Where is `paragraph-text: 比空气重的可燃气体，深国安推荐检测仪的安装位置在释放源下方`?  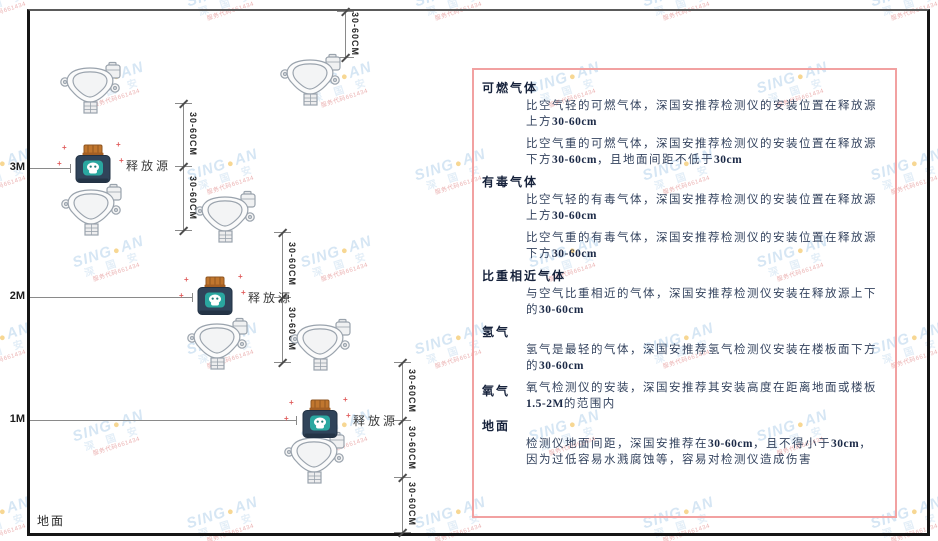
paragraph-text: 比空气重的可燃气体，深国安推荐检测仪的安装位置在释放源下方 is located at coordinates (701, 152).